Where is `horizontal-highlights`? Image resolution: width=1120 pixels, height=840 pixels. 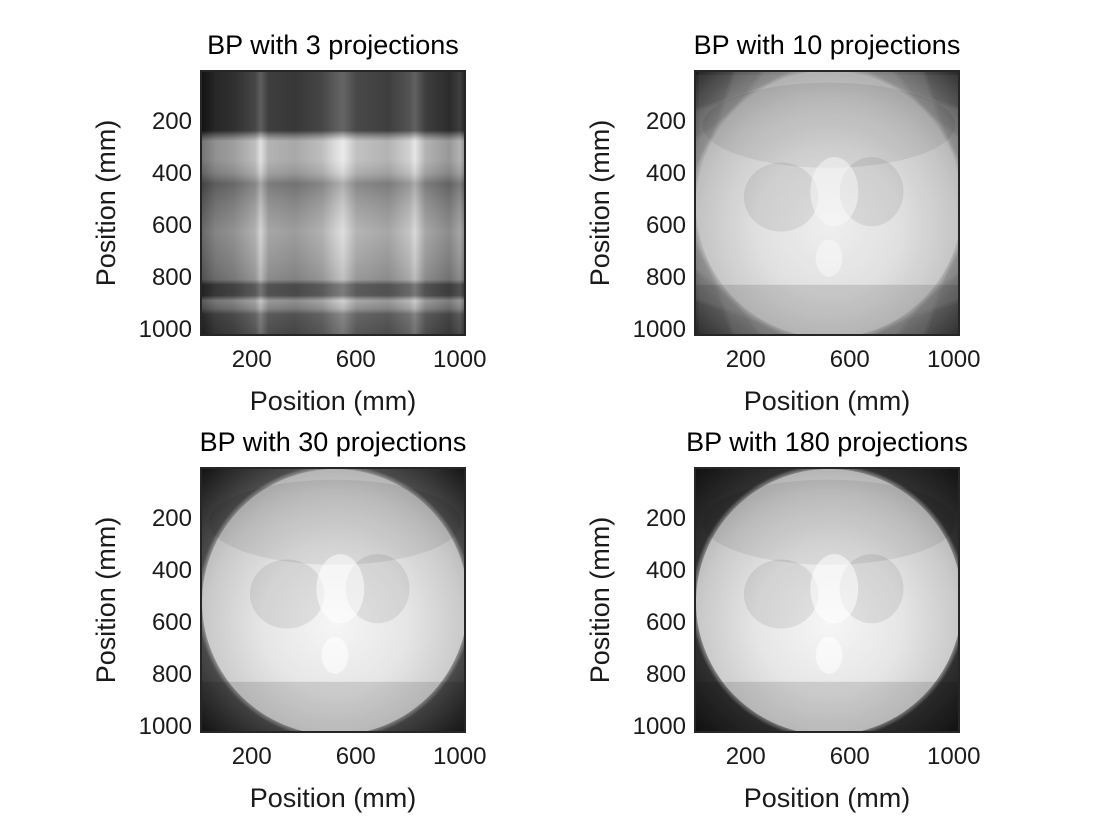
horizontal-highlights is located at coordinates (334, 204).